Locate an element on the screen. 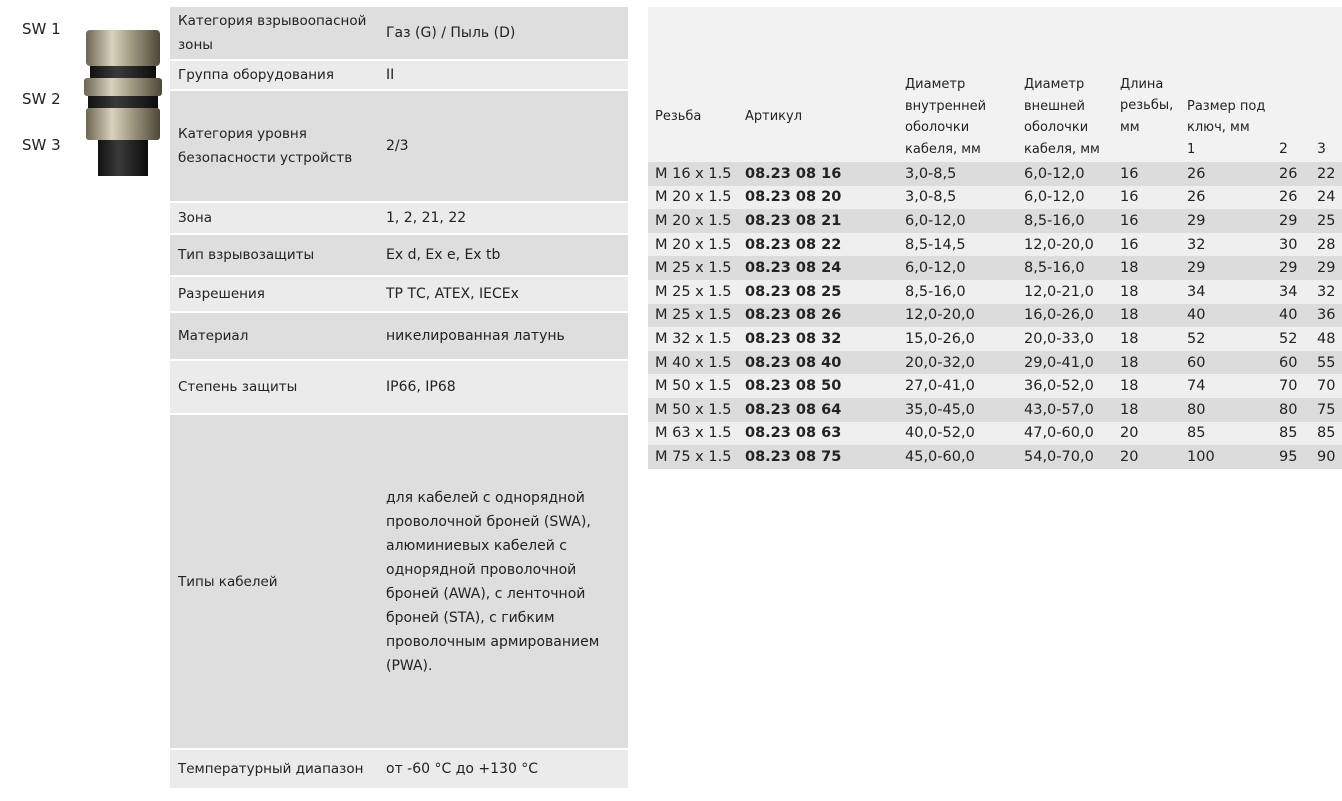 This screenshot has height=801, width=1342. article-cell: 08.23 08 16 is located at coordinates (821, 174).